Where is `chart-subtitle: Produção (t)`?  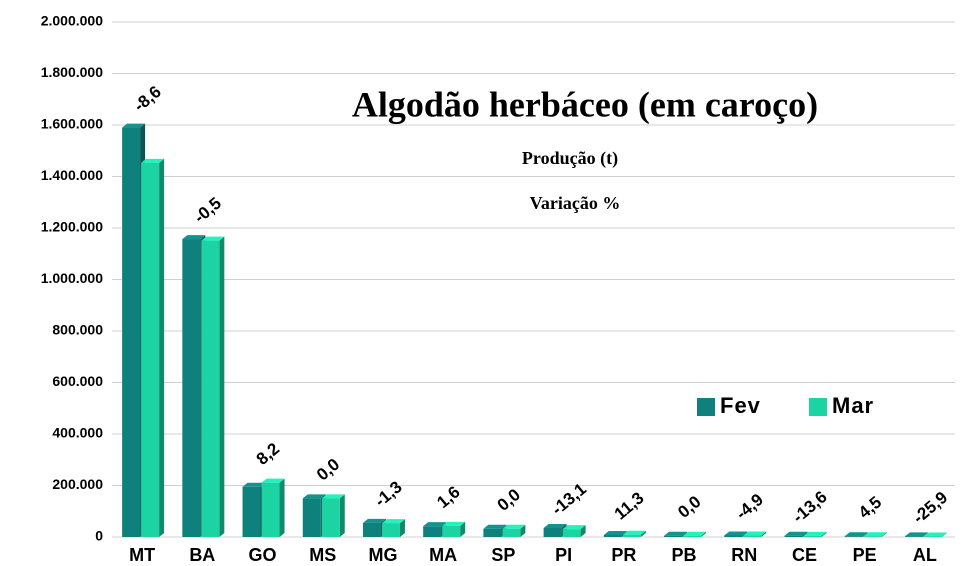
chart-subtitle: Produção (t) is located at coordinates (570, 158).